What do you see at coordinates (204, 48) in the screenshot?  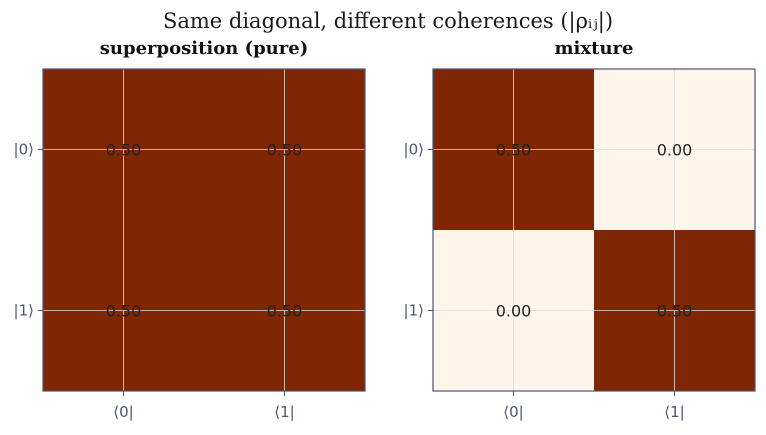 I see `panel-title: superposition (pure)` at bounding box center [204, 48].